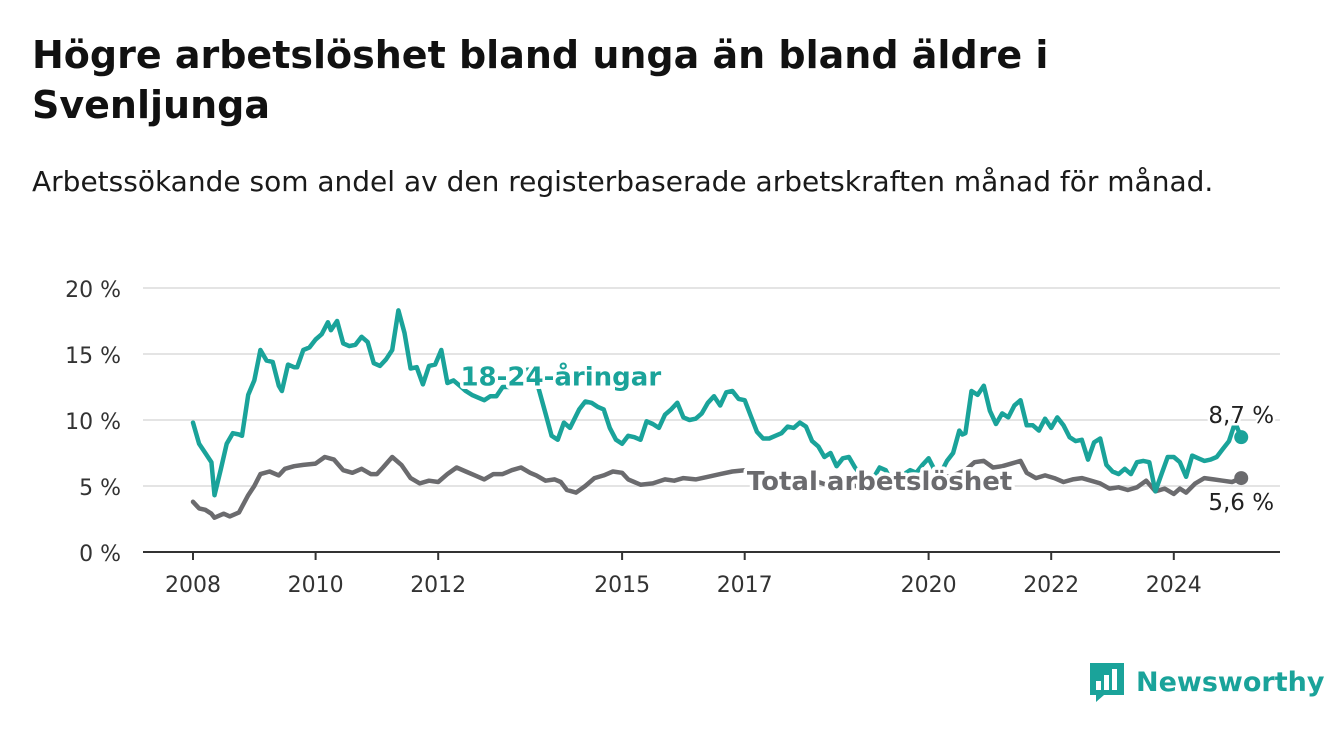 The width and height of the screenshot is (1340, 734). I want to click on y-tick-label: 15 %, so click(93, 356).